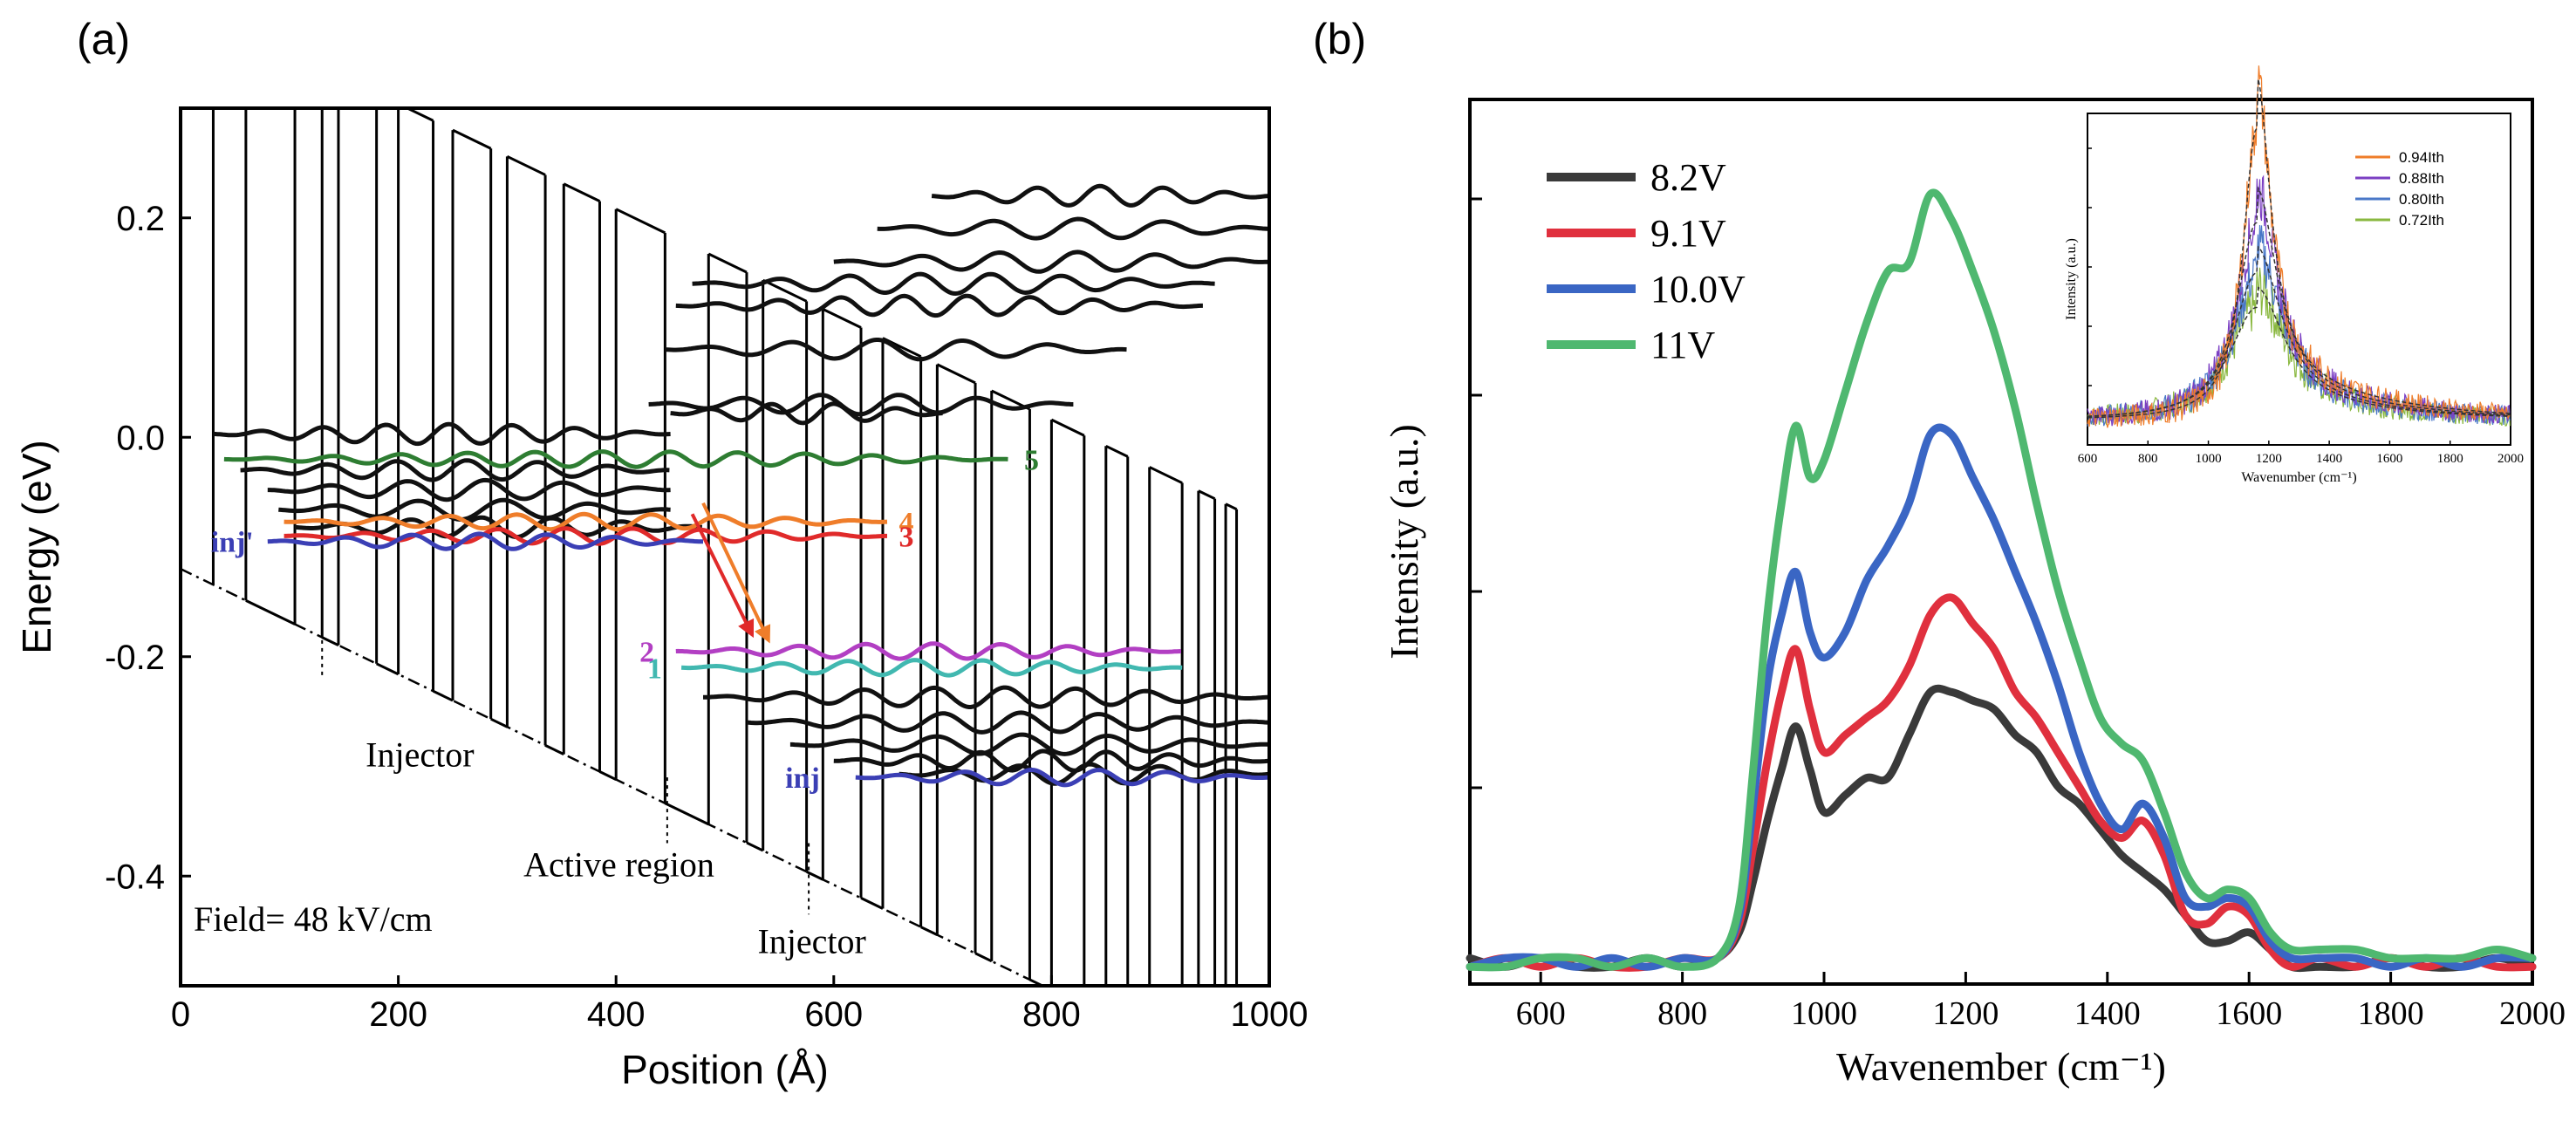  Describe the element at coordinates (2421, 200) in the screenshot. I see `inset-legend-label-0.80Ith: 0.80Ith` at that location.